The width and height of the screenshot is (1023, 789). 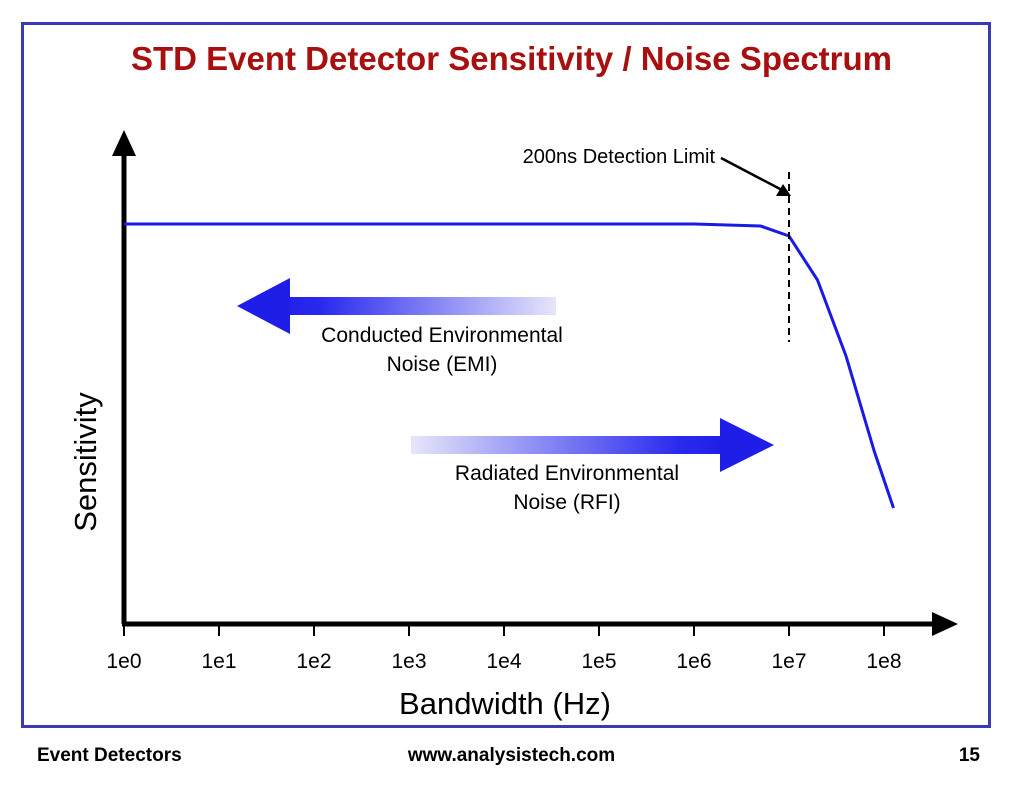 What do you see at coordinates (511, 755) in the screenshot?
I see `footer-url: www.analysistech.com` at bounding box center [511, 755].